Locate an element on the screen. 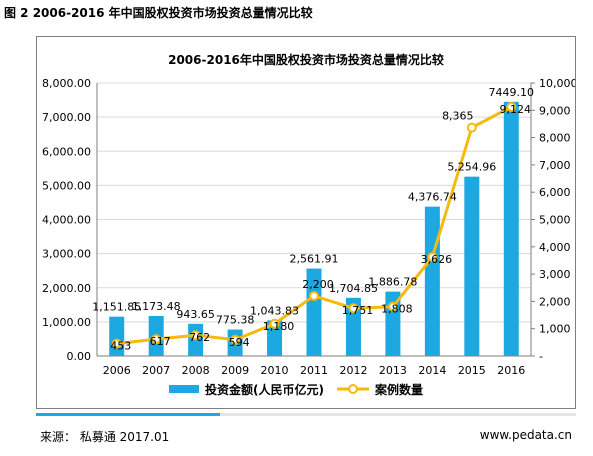 The width and height of the screenshot is (593, 456). bar-data-label: 5,254.96 is located at coordinates (471, 167).